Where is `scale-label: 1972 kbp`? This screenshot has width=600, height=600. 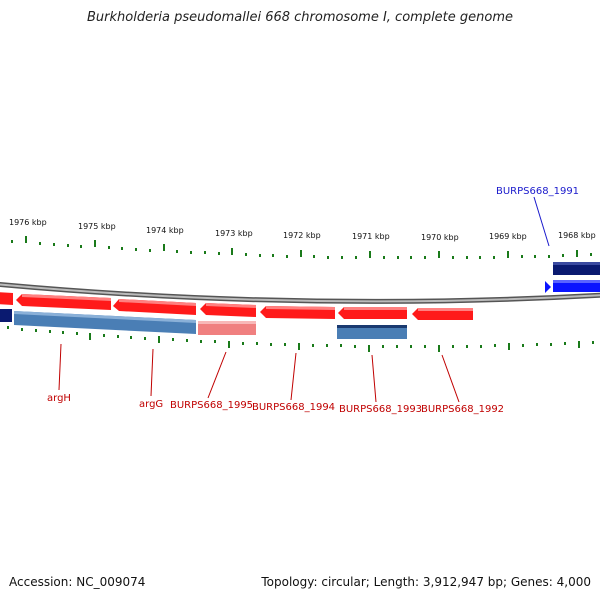 scale-label: 1972 kbp is located at coordinates (302, 235).